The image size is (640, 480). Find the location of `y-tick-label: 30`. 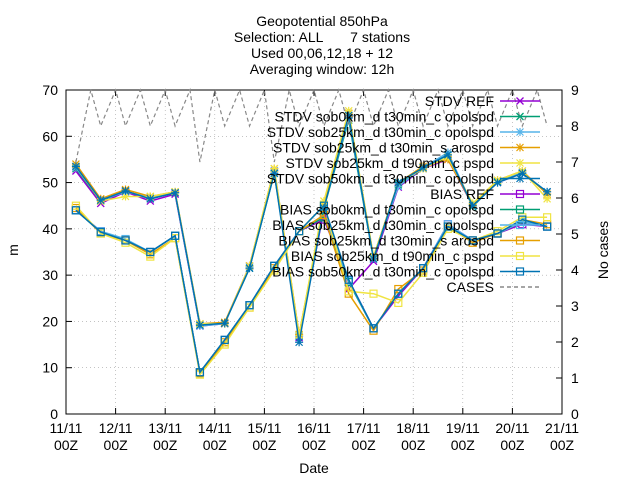

y-tick-label: 30 is located at coordinates (50, 275).